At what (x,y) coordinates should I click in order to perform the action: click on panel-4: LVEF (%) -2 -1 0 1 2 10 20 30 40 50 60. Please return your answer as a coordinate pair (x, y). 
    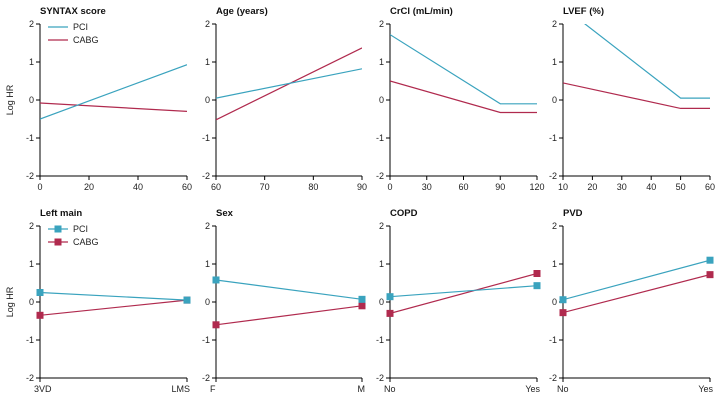
    Looking at the image, I should click on (632, 99).